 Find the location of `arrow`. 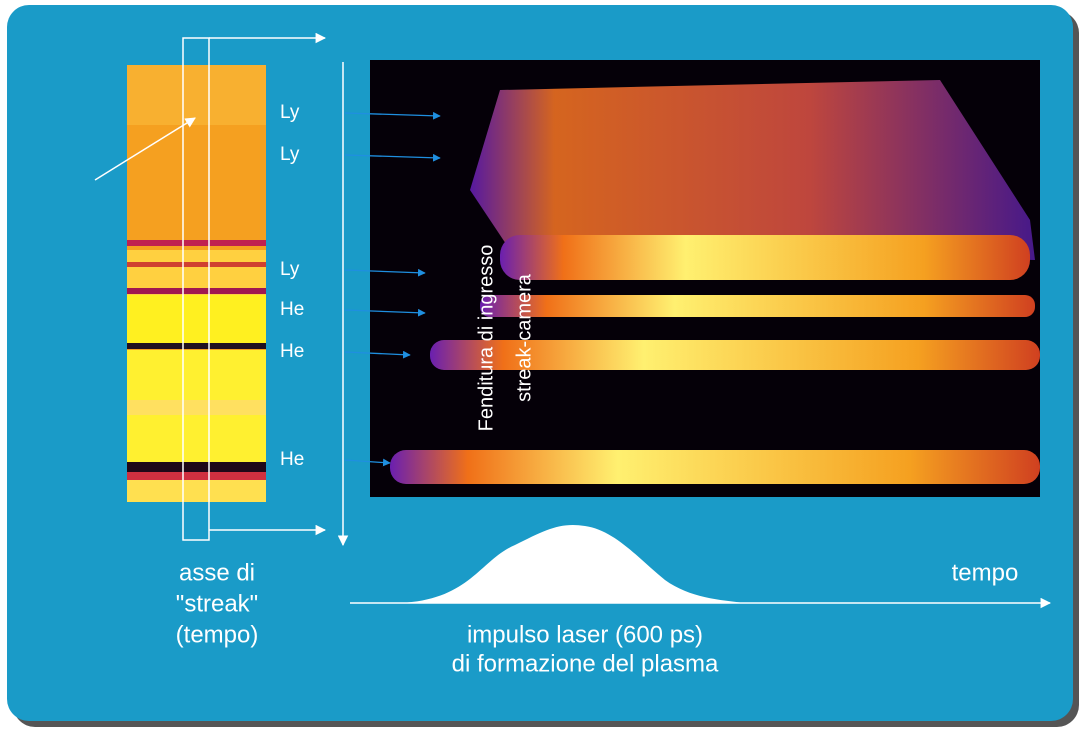

arrow is located at coordinates (145, 149).